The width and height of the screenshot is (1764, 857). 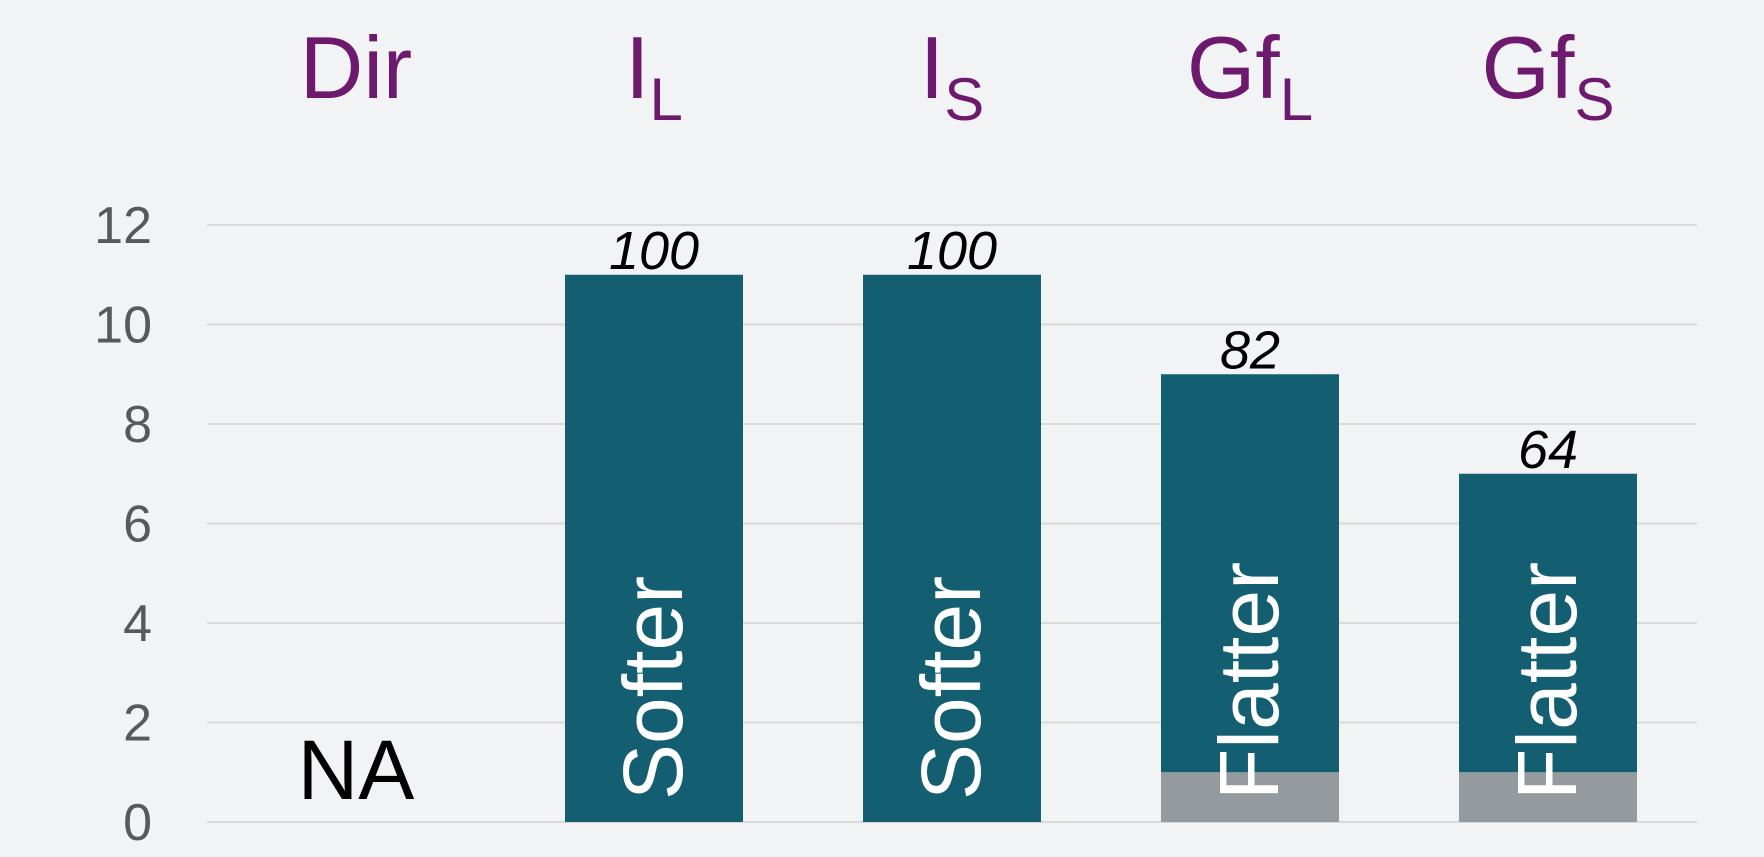 I want to click on y-tick-label: 4, so click(x=137, y=624).